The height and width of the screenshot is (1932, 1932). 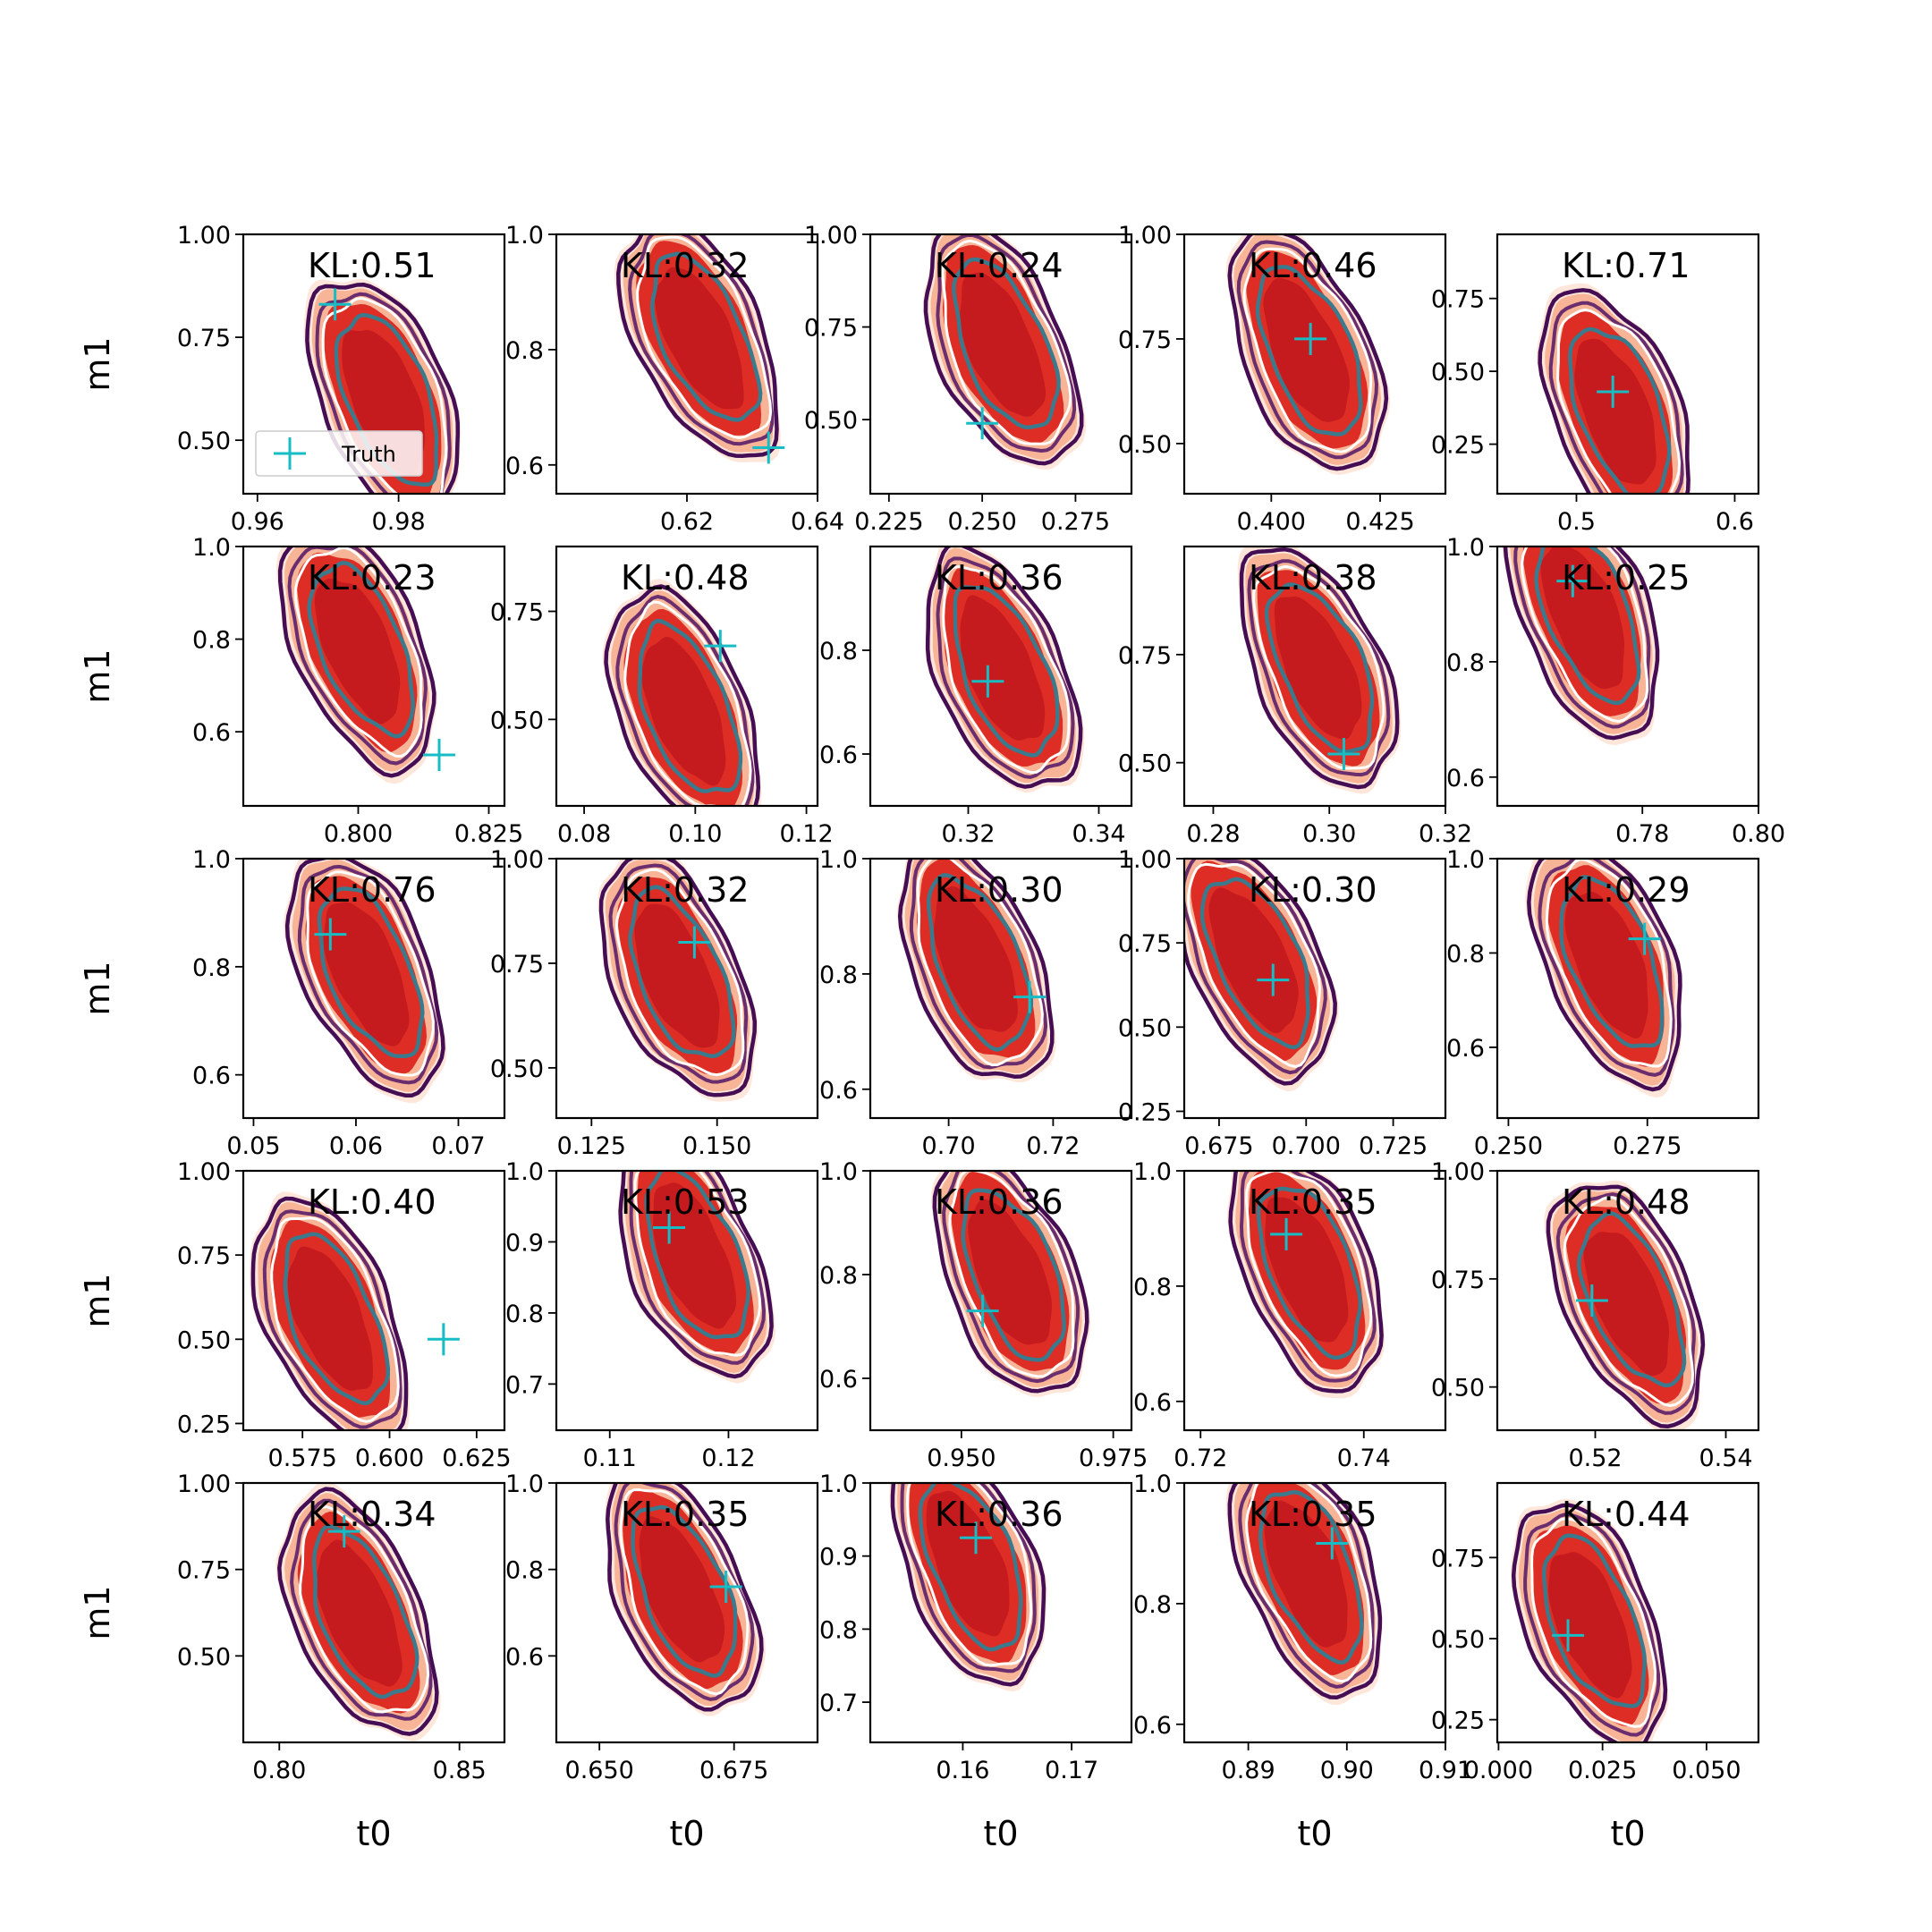 I want to click on x-tick-label: 0.32, so click(x=968, y=834).